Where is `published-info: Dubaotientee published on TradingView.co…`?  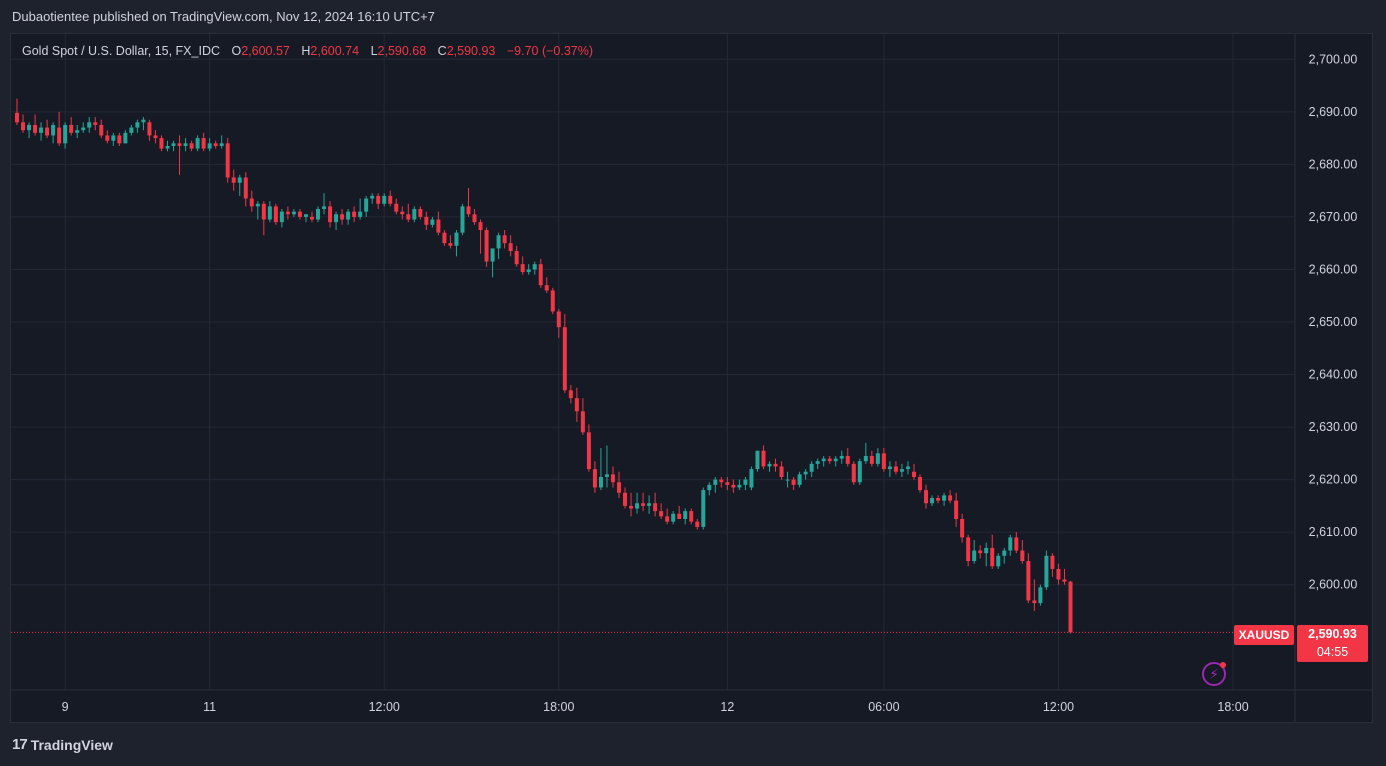
published-info: Dubaotientee published on TradingView.co… is located at coordinates (223, 16).